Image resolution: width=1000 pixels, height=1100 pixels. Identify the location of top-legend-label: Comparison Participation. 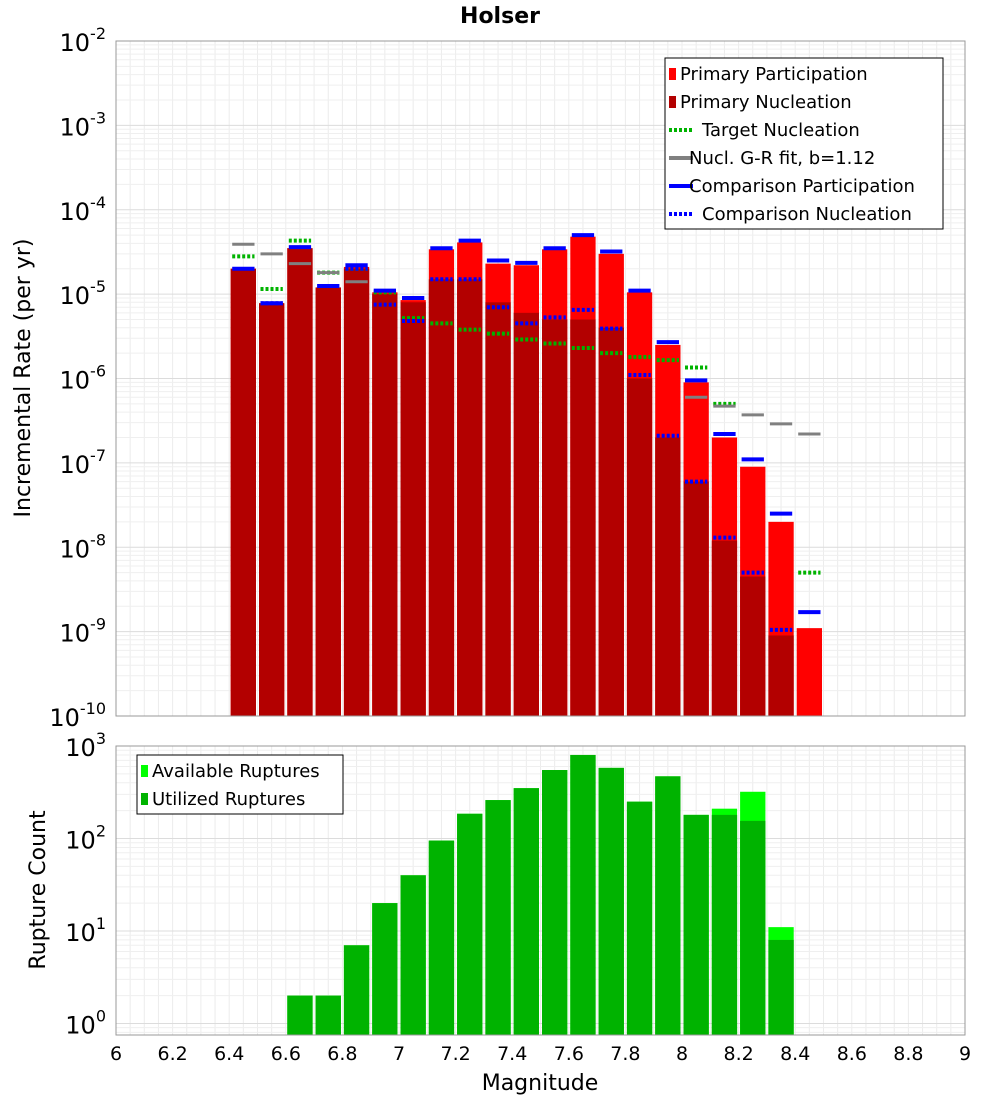
(802, 186).